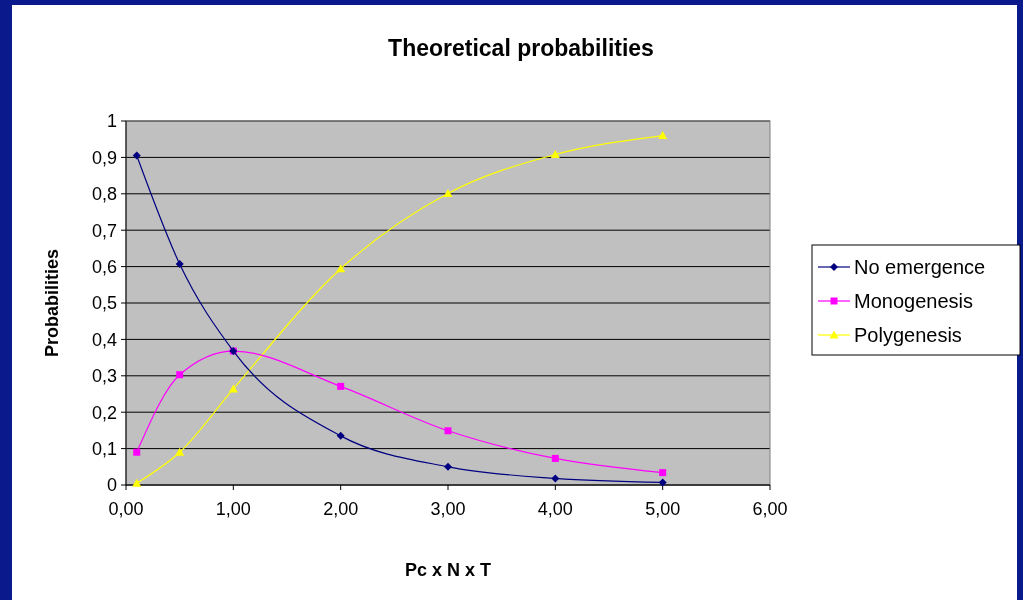 The image size is (1023, 600). Describe the element at coordinates (233, 509) in the screenshot. I see `x-tick-label: 1,00` at that location.